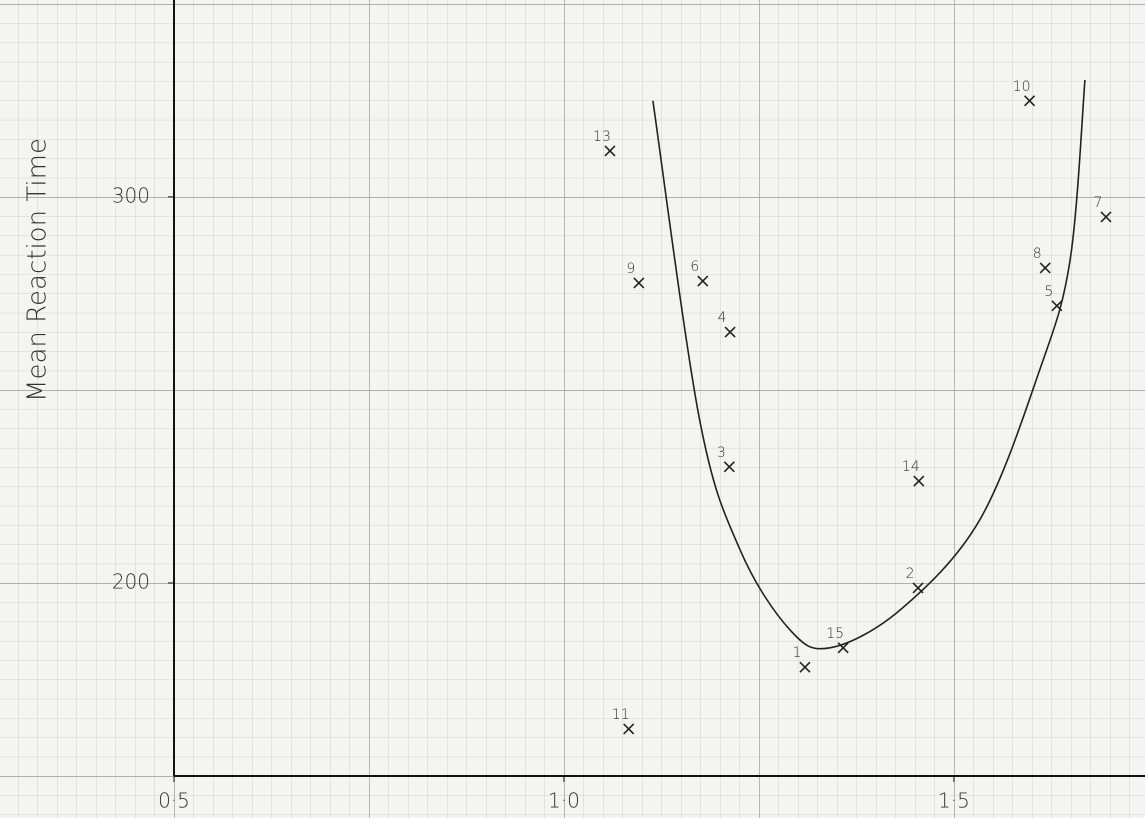  Describe the element at coordinates (174, 801) in the screenshot. I see `x-tick-label: 0·5` at that location.